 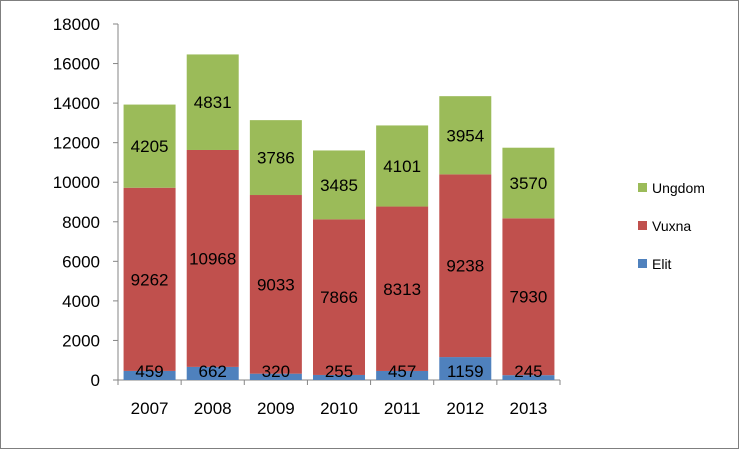 What do you see at coordinates (150, 408) in the screenshot?
I see `x-tick-label: 2007` at bounding box center [150, 408].